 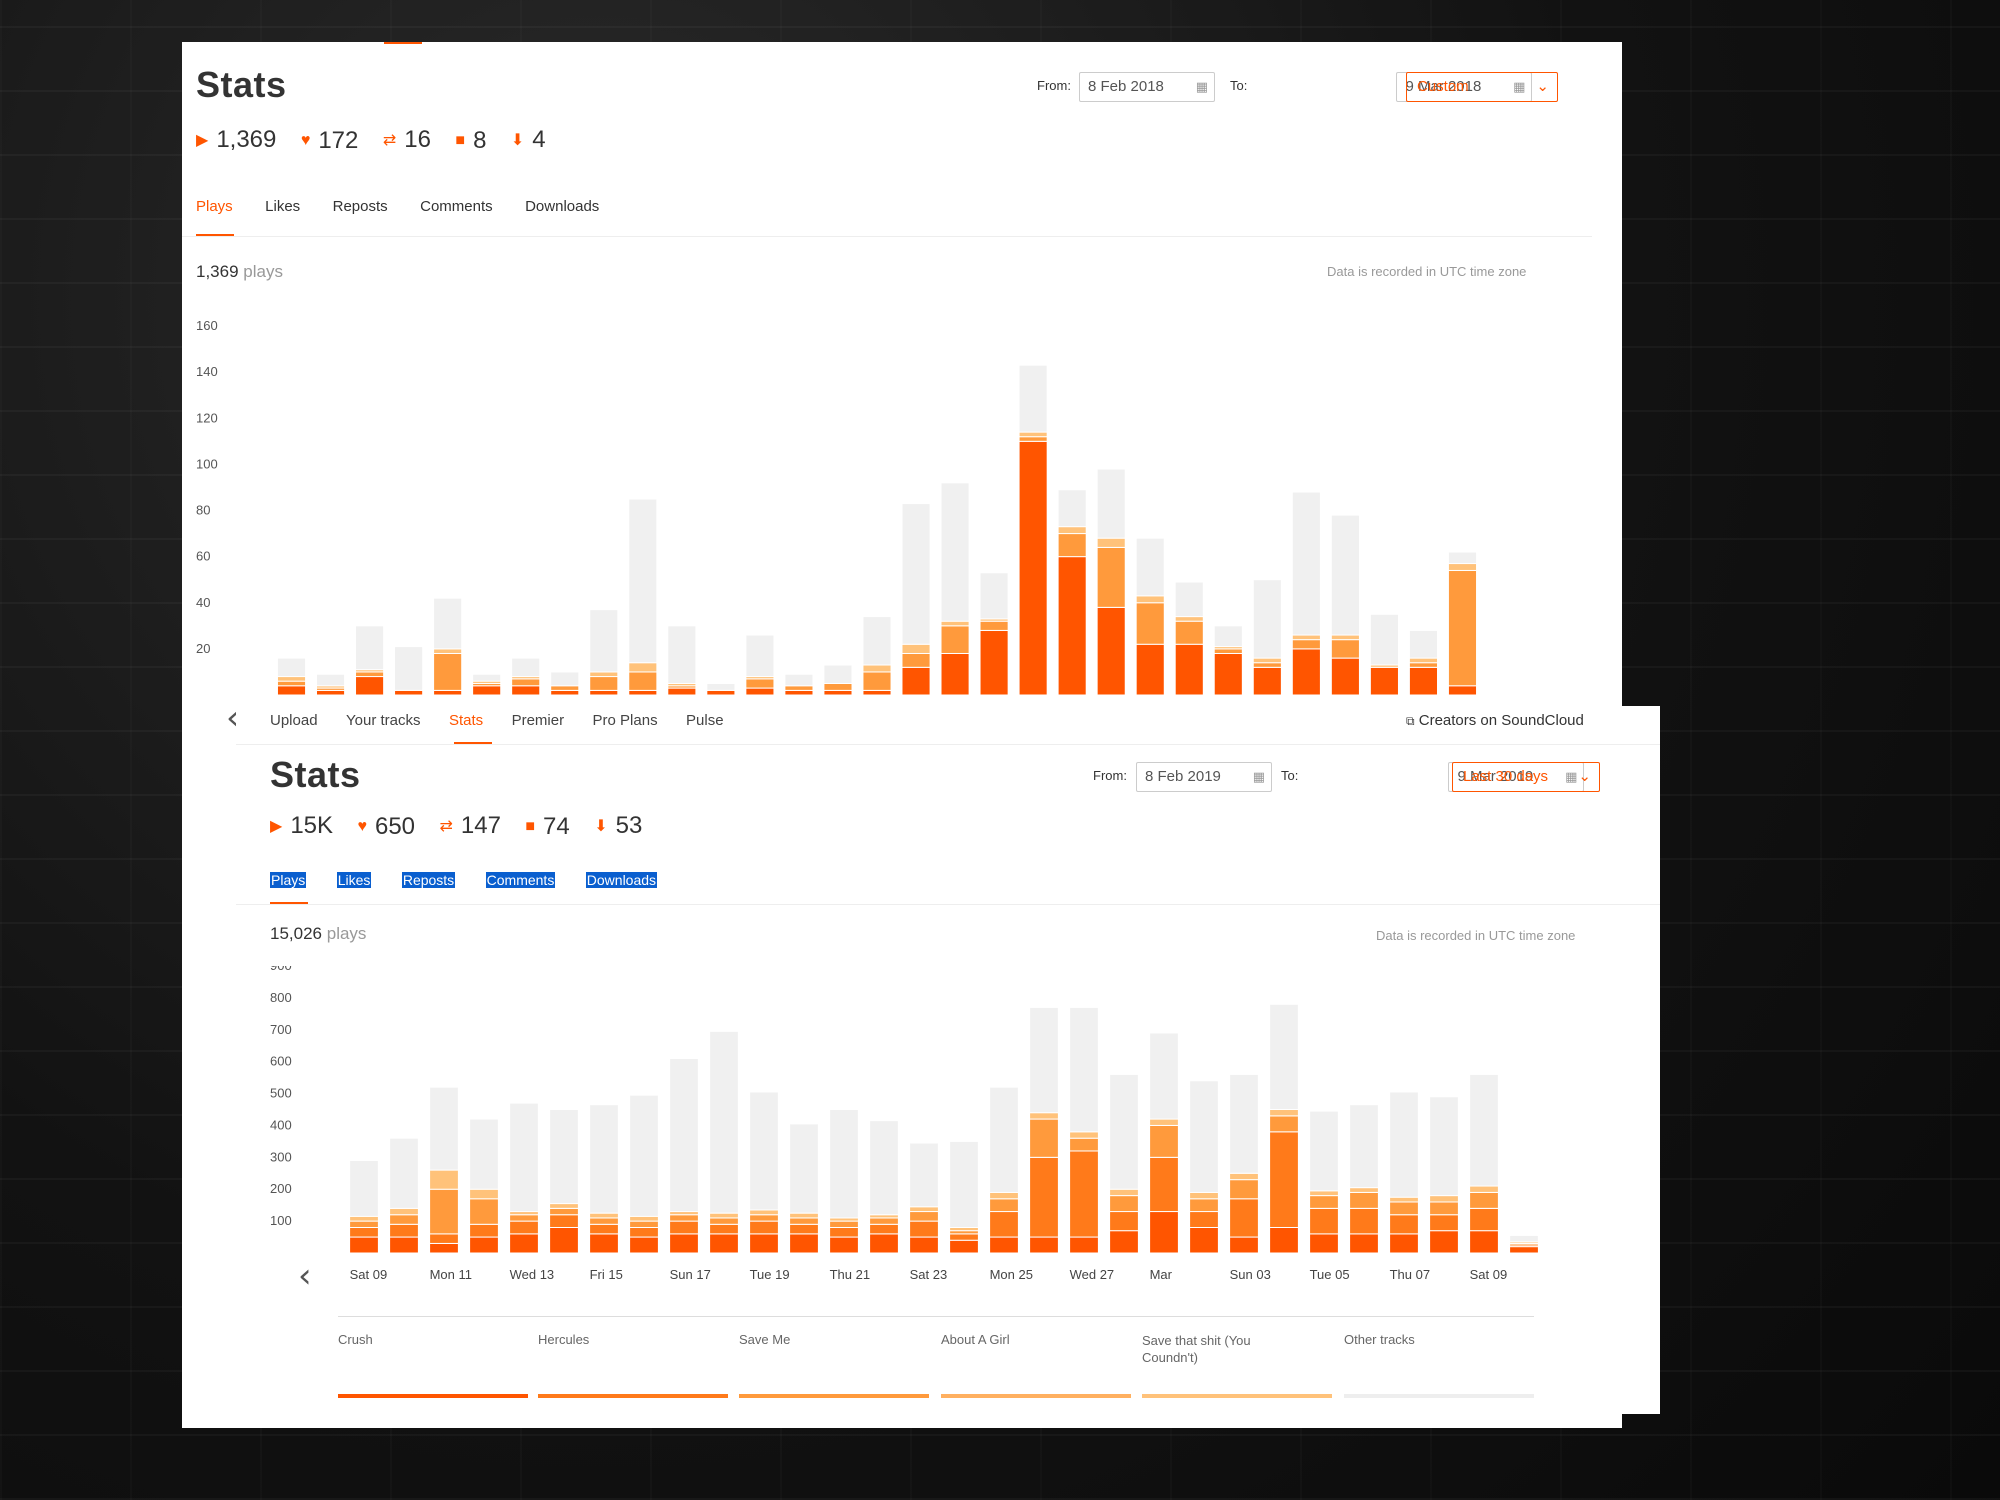 What do you see at coordinates (975, 1339) in the screenshot?
I see `legend-about-a-girl: About A Girl` at bounding box center [975, 1339].